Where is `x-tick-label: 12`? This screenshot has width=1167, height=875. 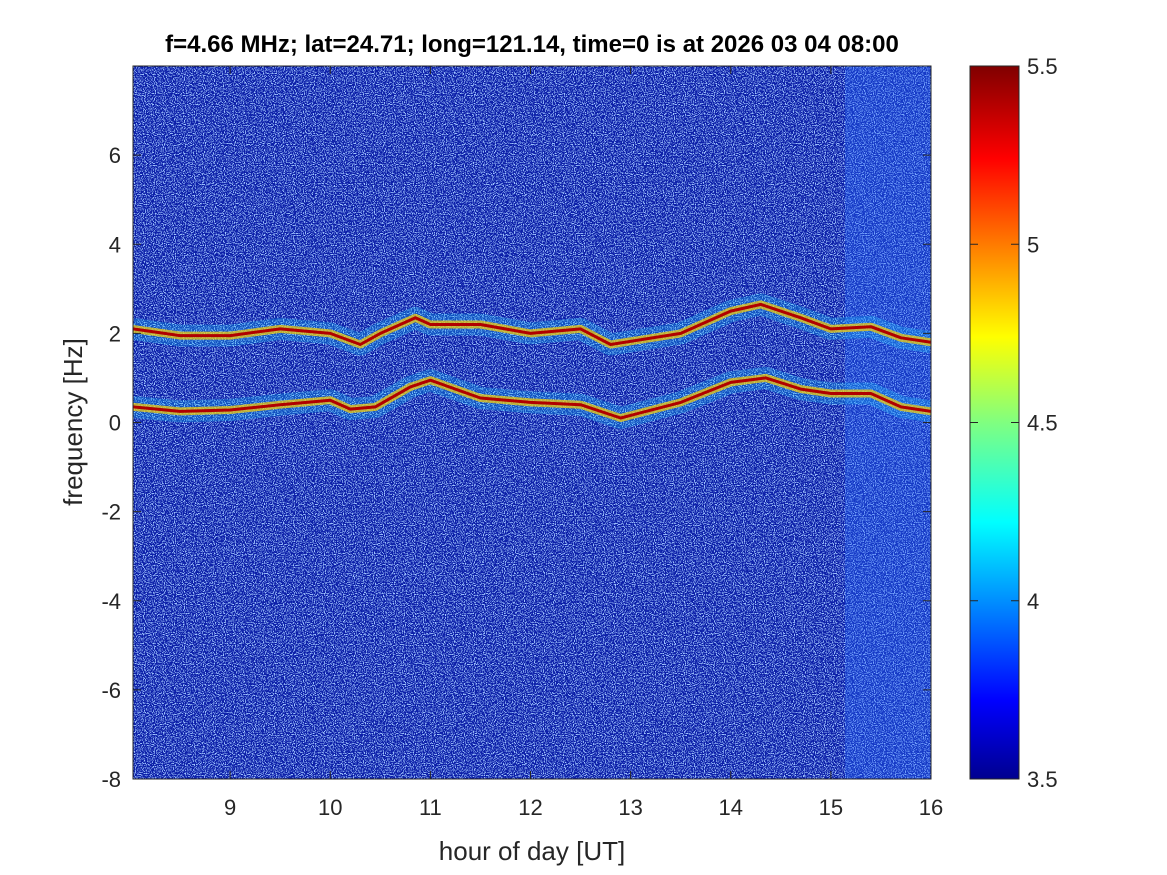
x-tick-label: 12 is located at coordinates (530, 807).